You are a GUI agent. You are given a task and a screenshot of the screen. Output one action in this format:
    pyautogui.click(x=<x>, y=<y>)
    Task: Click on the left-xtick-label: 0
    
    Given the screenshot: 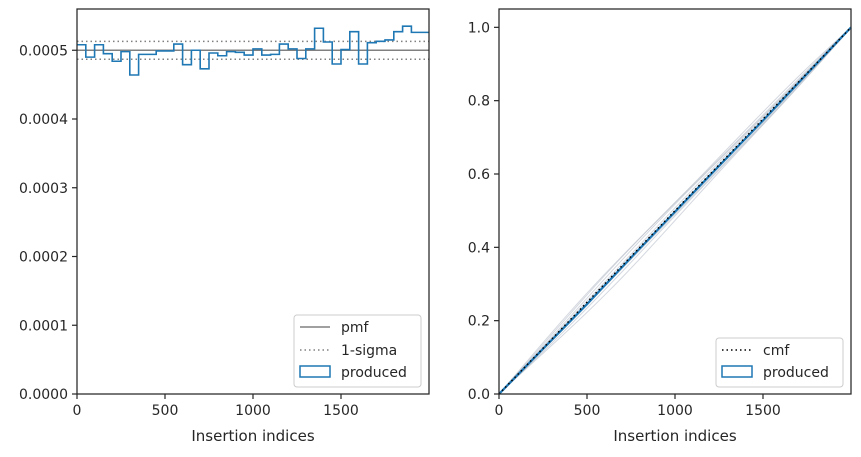 What is the action you would take?
    pyautogui.click(x=77, y=411)
    